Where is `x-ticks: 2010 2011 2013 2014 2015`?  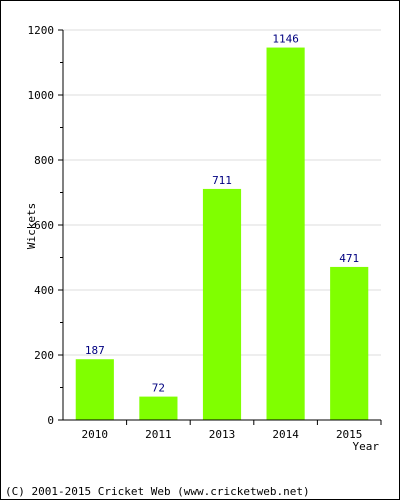 x-ticks: 2010 2011 2013 2014 2015 is located at coordinates (232, 430).